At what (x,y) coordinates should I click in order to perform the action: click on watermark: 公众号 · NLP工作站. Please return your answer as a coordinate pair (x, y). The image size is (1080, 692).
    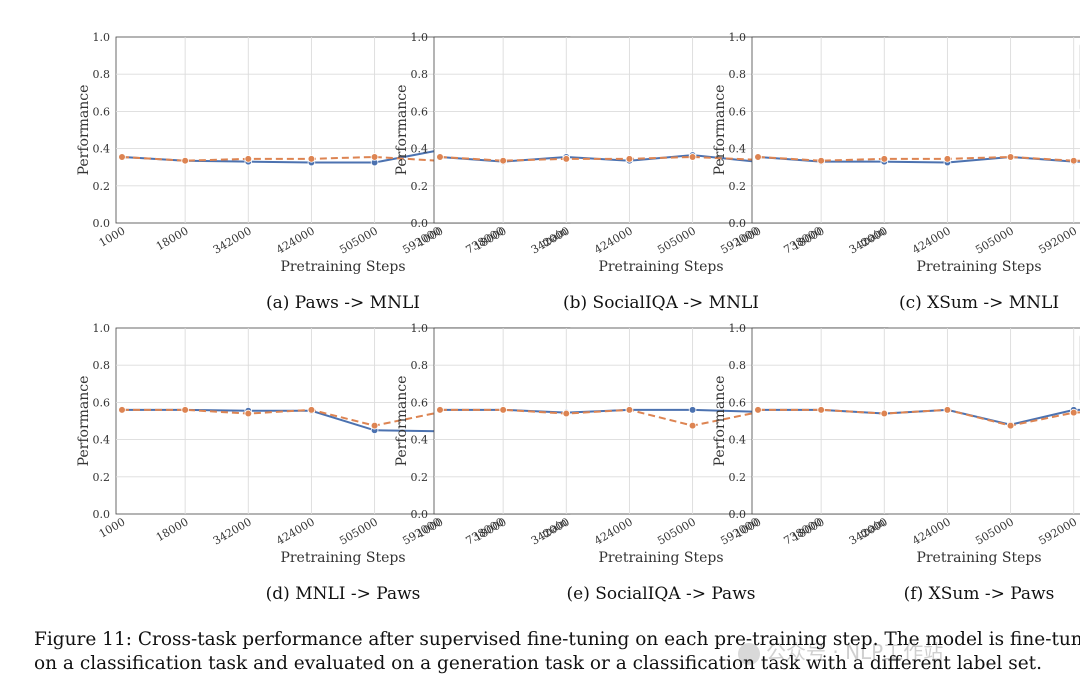
    Looking at the image, I should click on (898, 650).